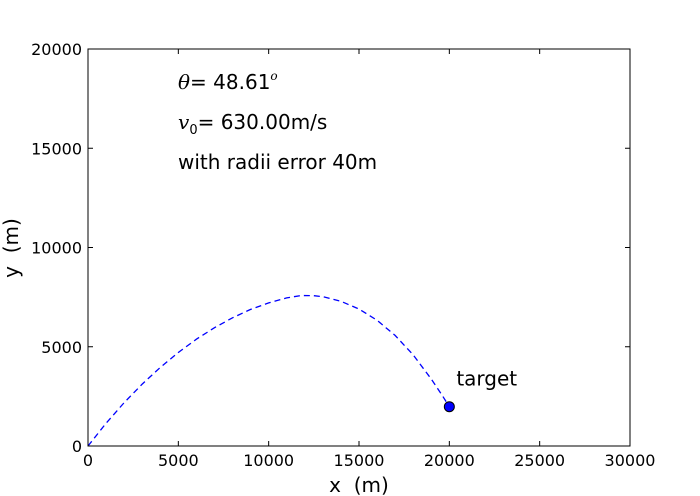  I want to click on v0-symbol: v, so click(184, 122).